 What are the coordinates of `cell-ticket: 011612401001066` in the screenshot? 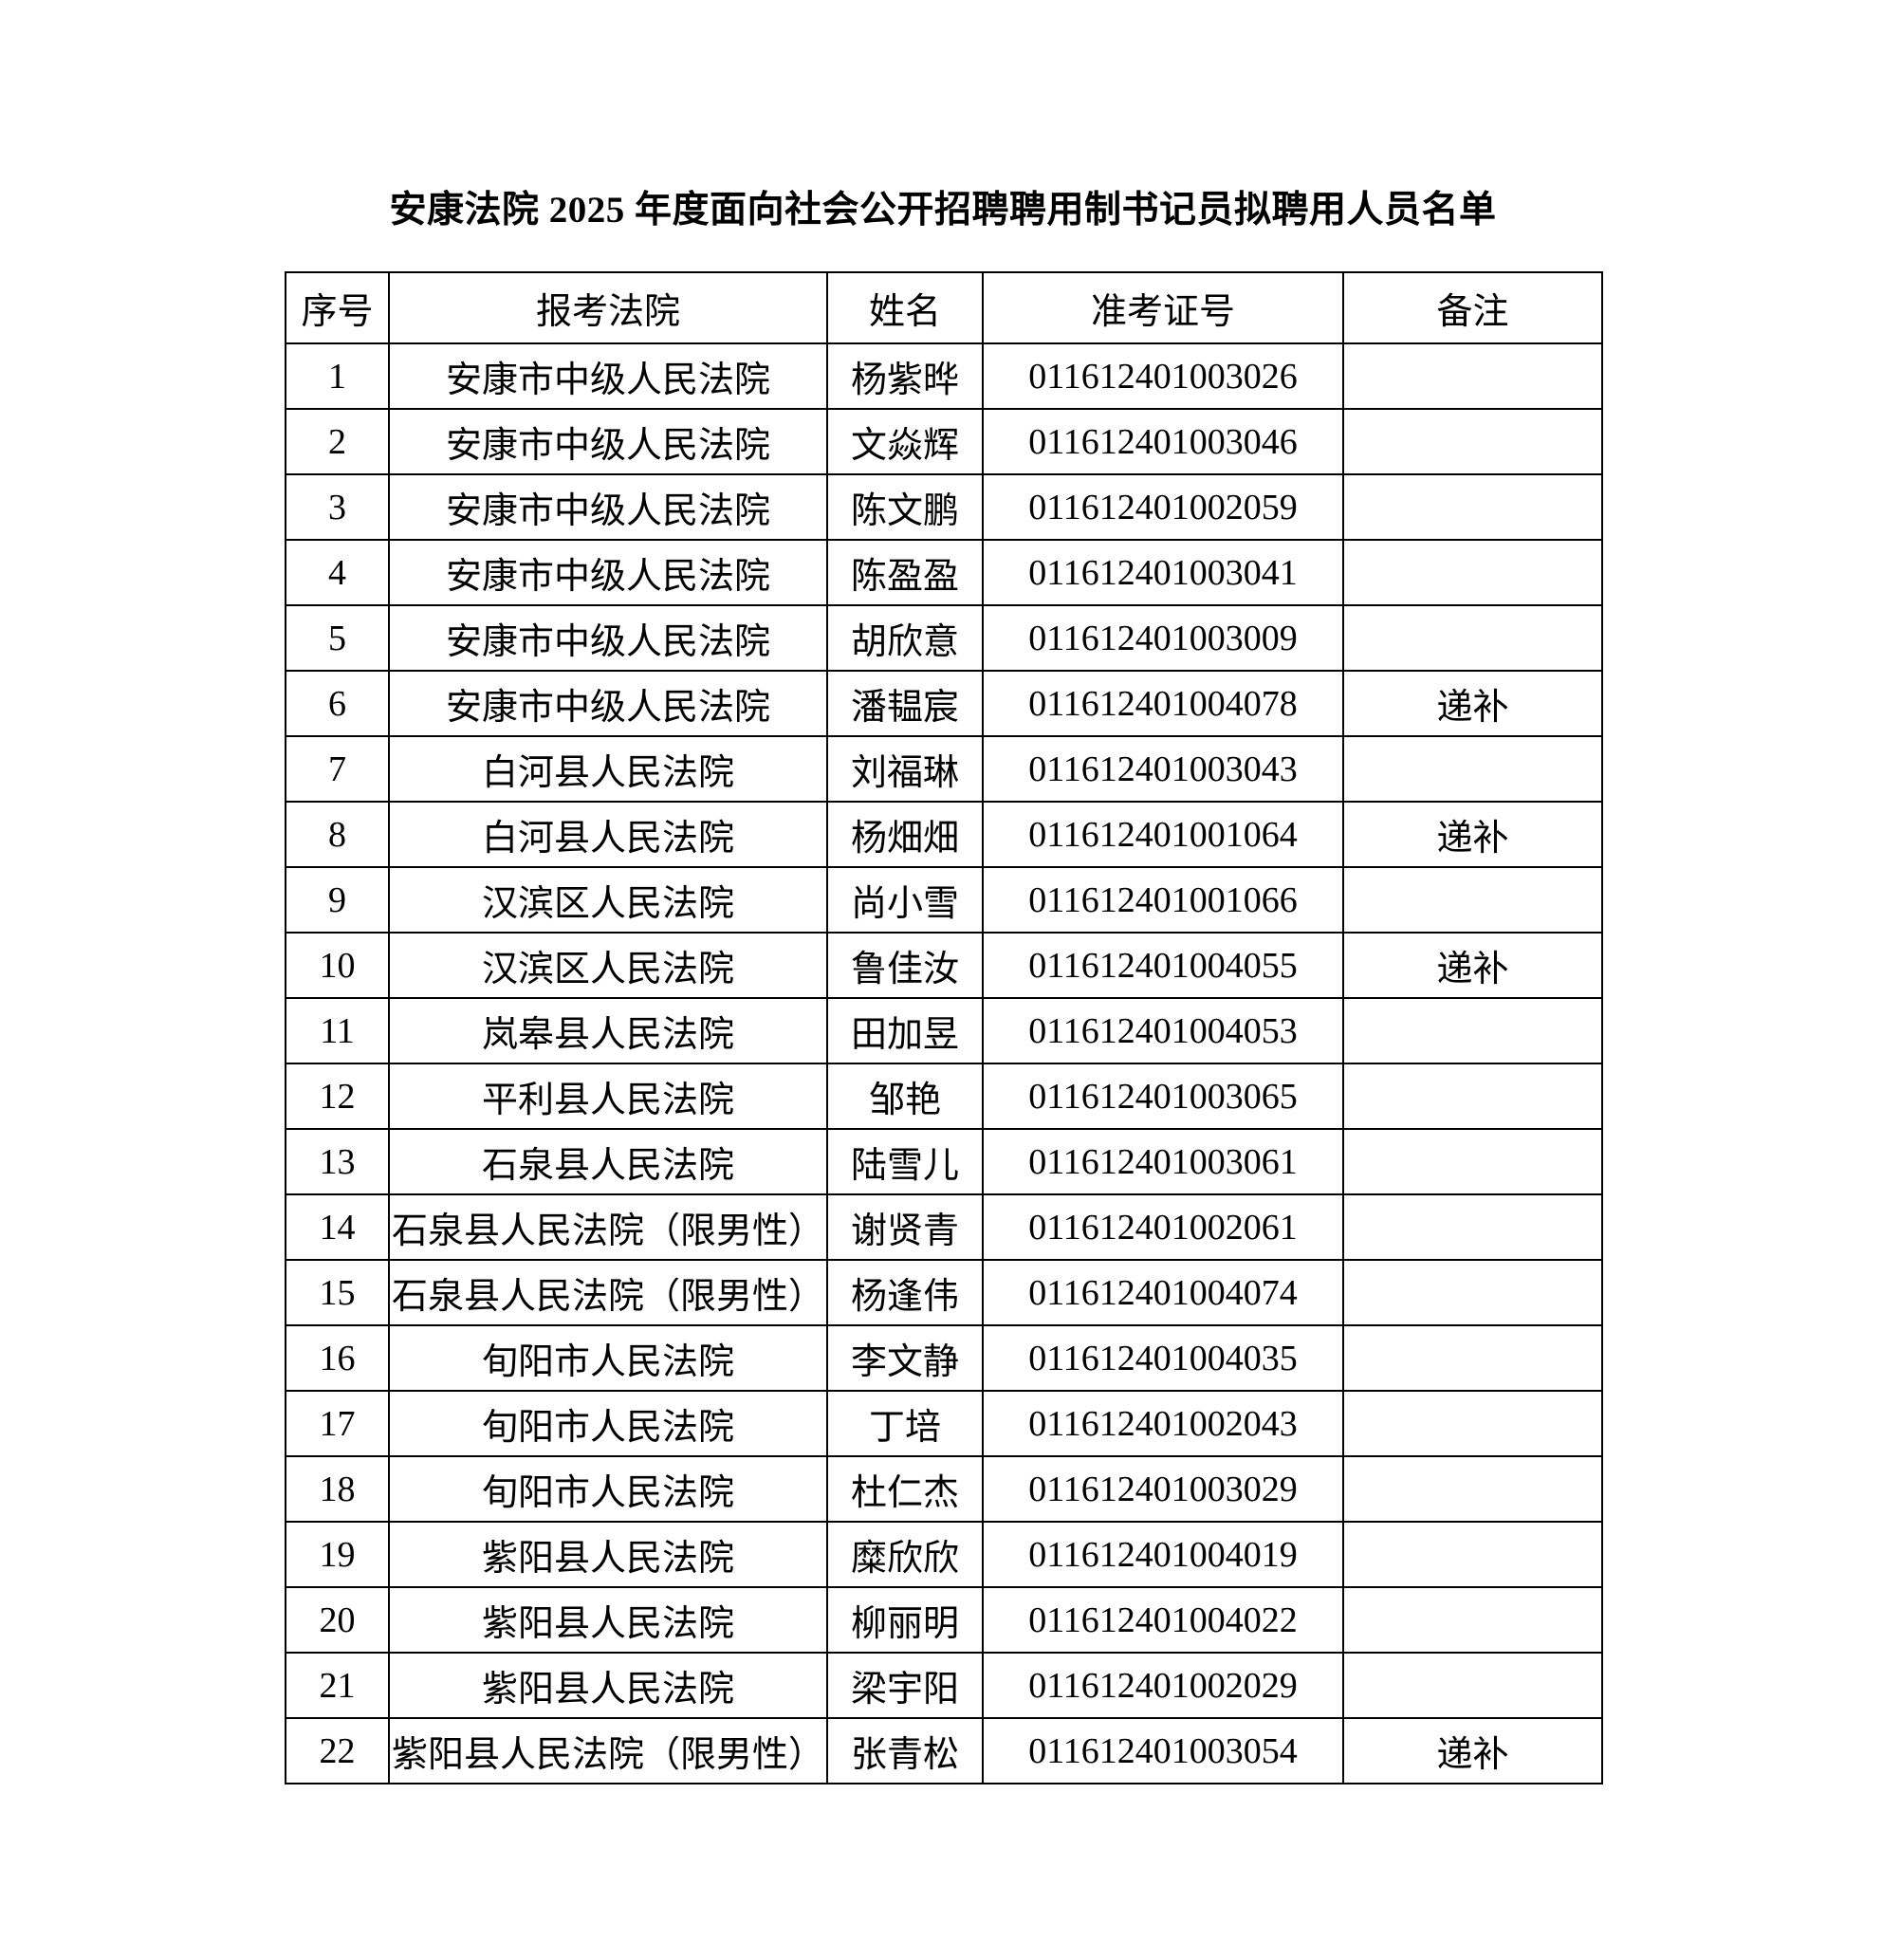 It's located at (1163, 900).